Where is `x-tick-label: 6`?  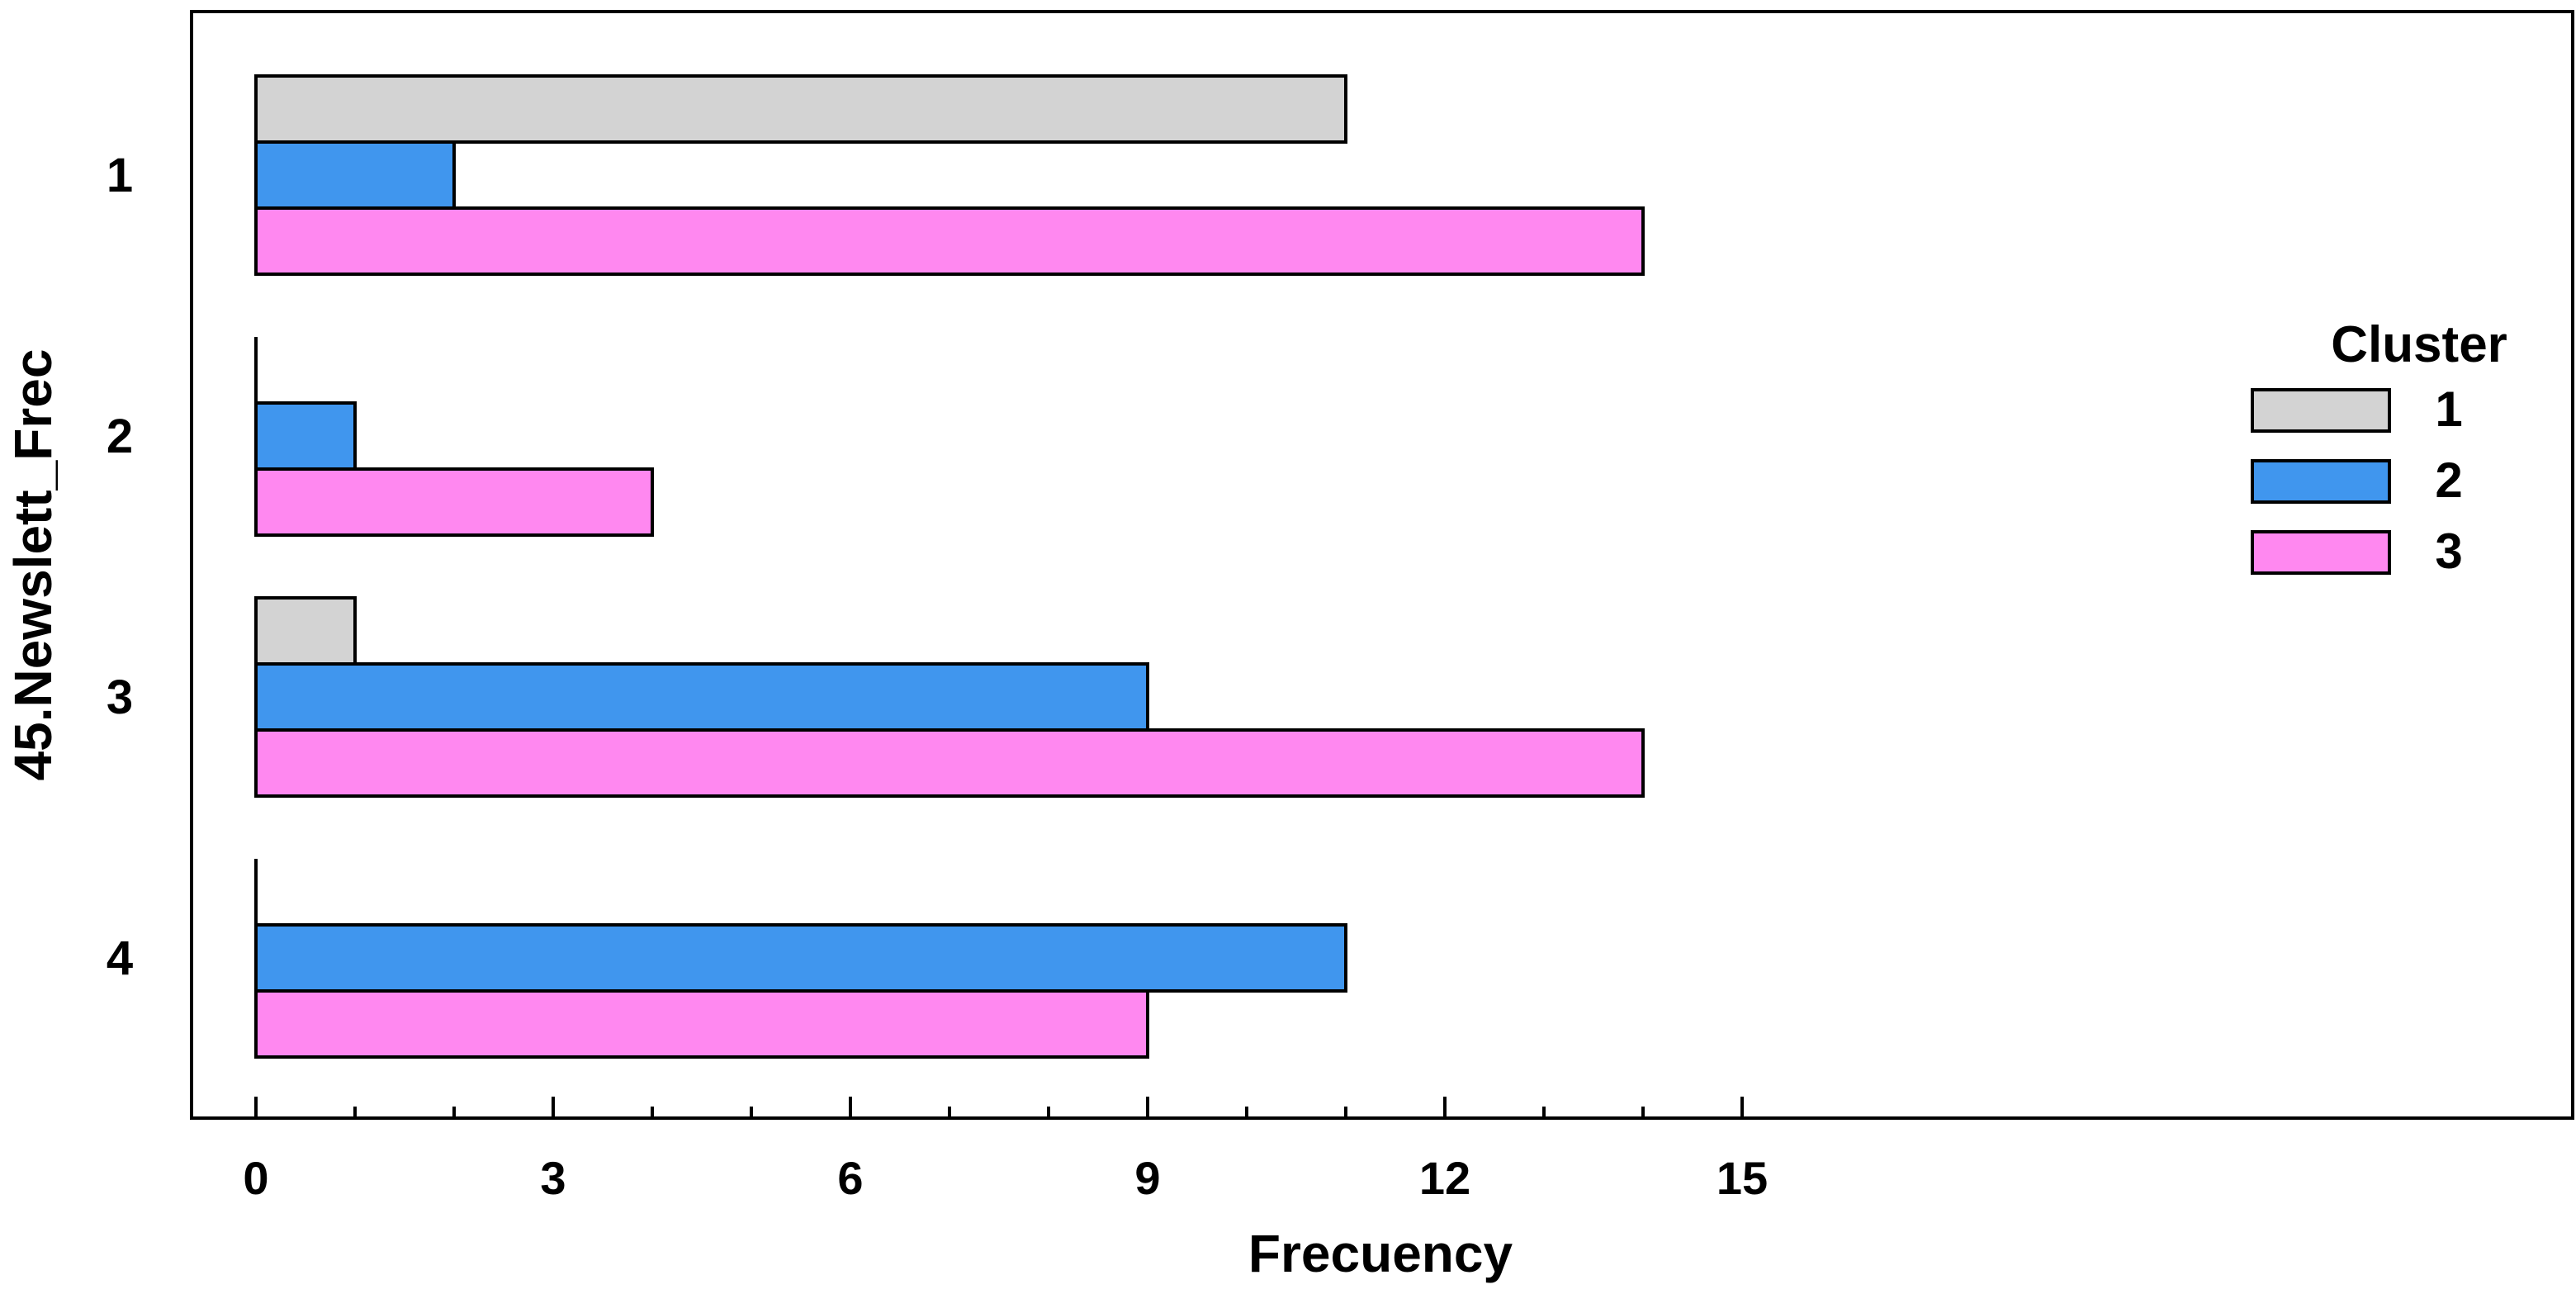 x-tick-label: 6 is located at coordinates (850, 1178).